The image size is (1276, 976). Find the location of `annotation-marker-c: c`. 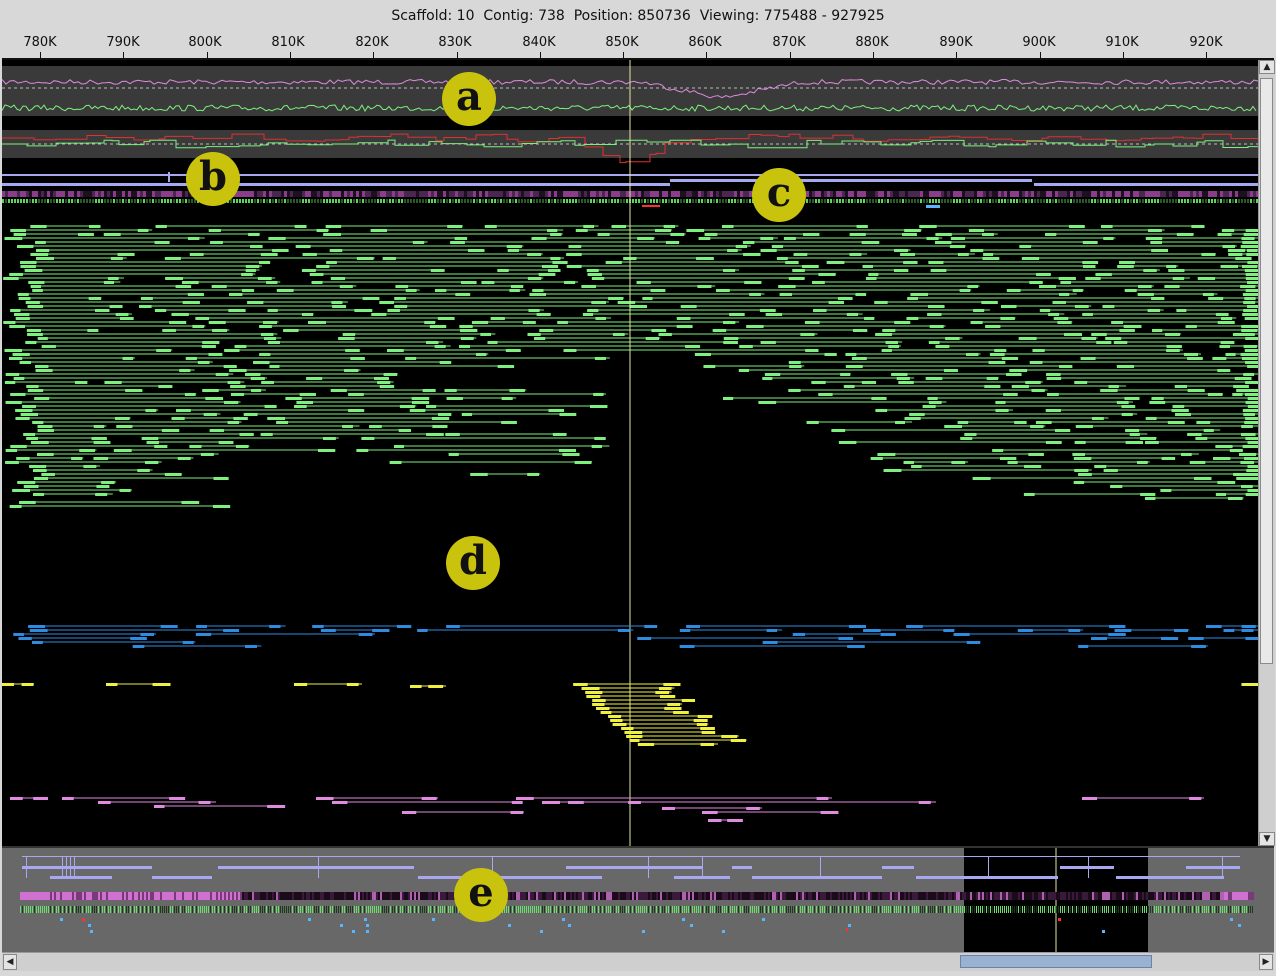

annotation-marker-c: c is located at coordinates (779, 195).